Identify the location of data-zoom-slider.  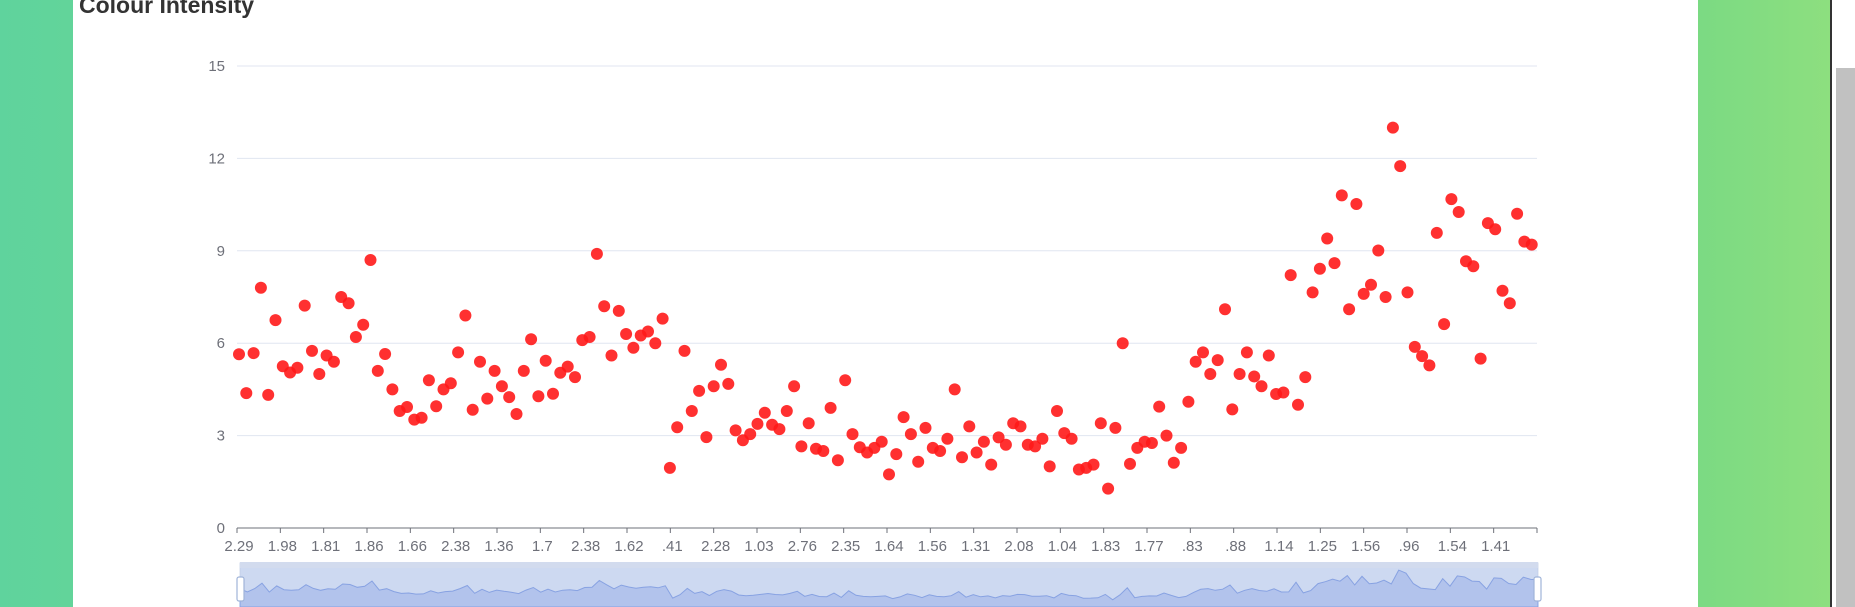
(889, 584).